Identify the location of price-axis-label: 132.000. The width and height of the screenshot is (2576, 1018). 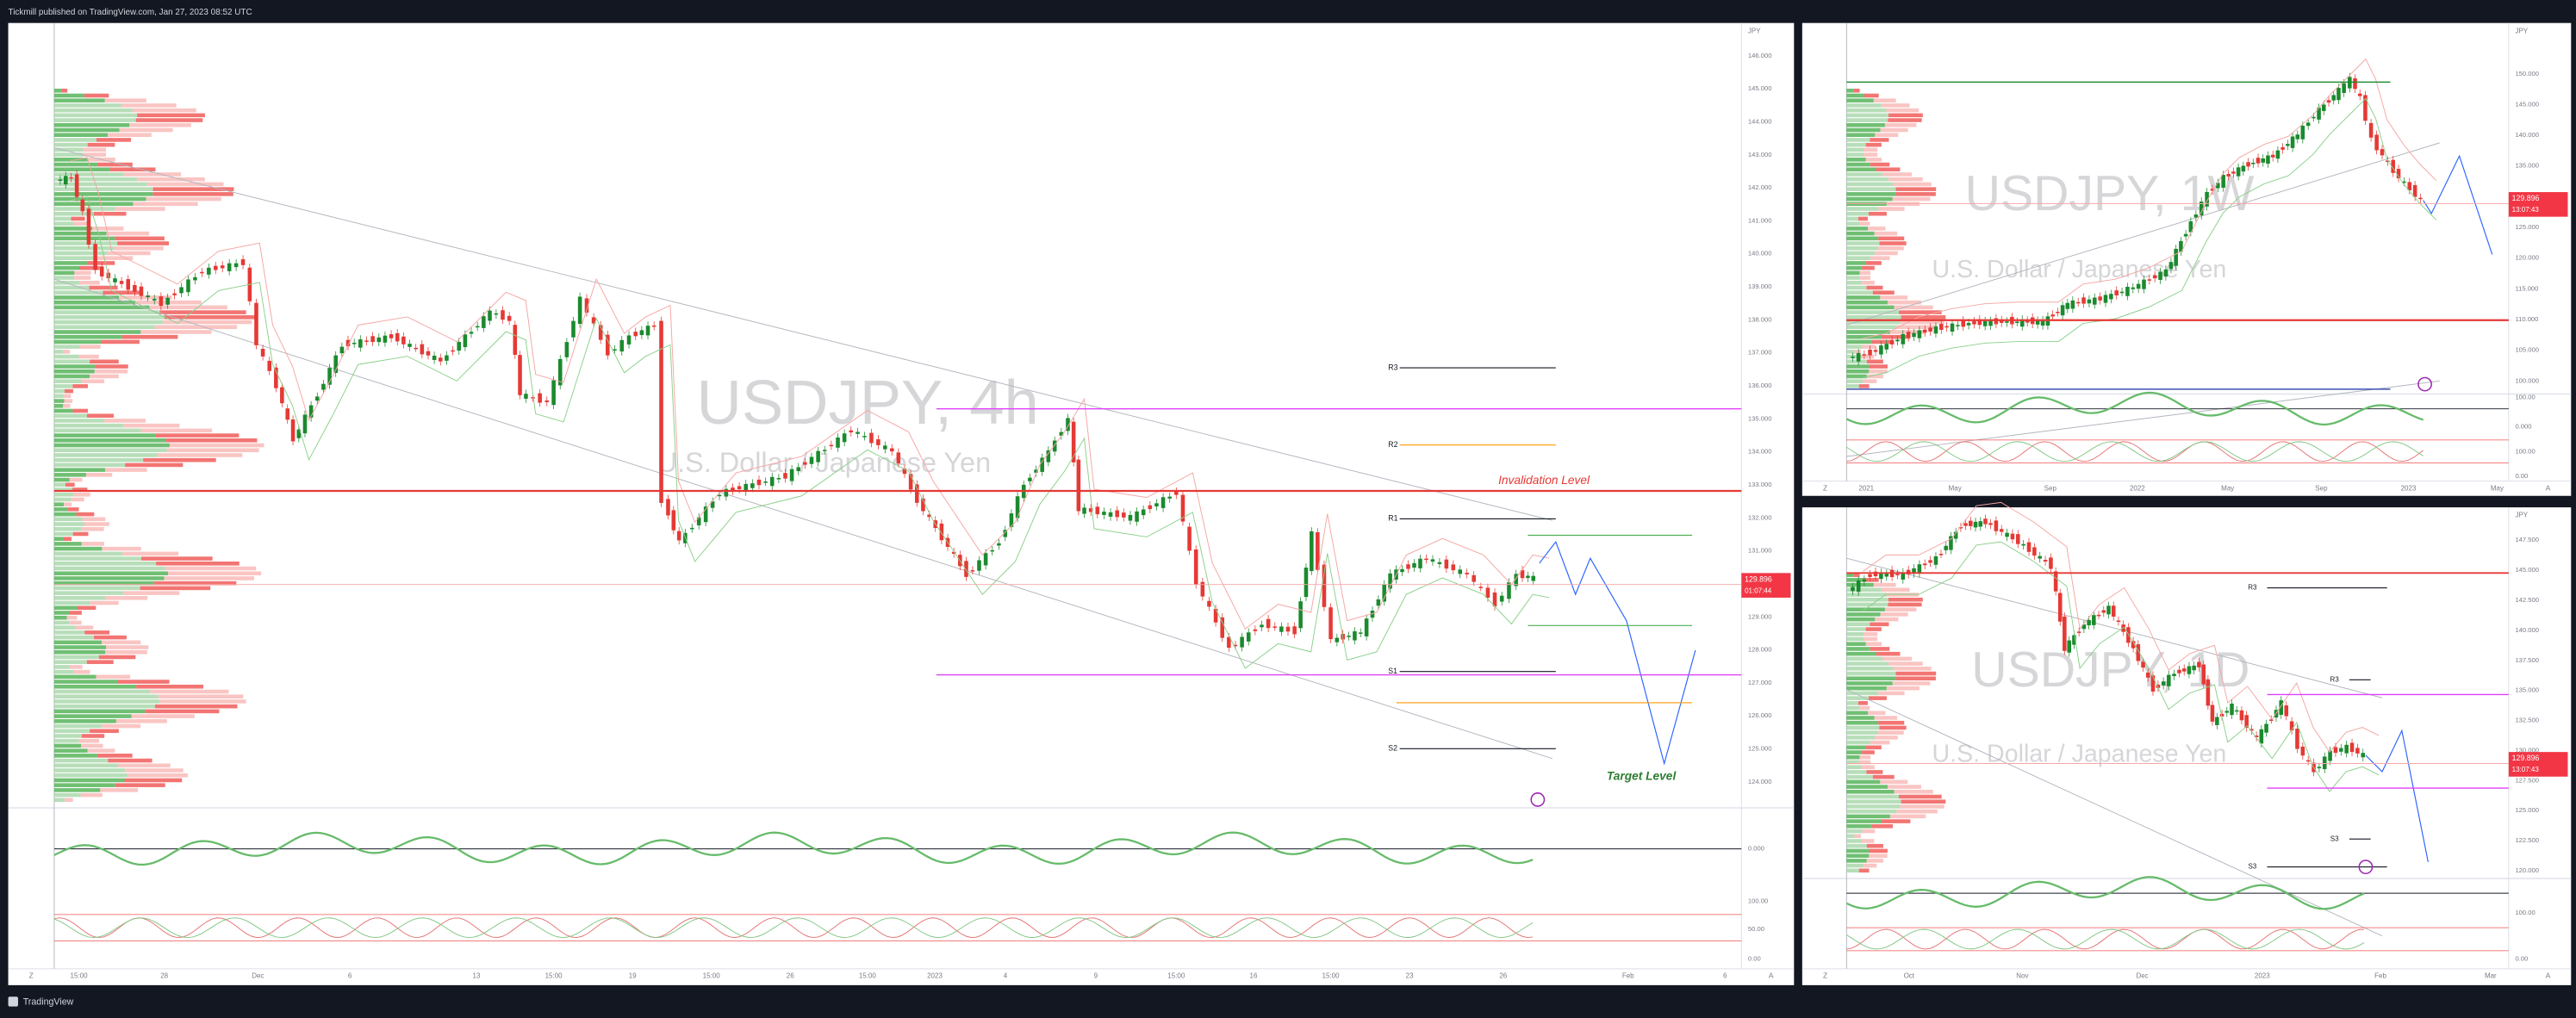
(1760, 517).